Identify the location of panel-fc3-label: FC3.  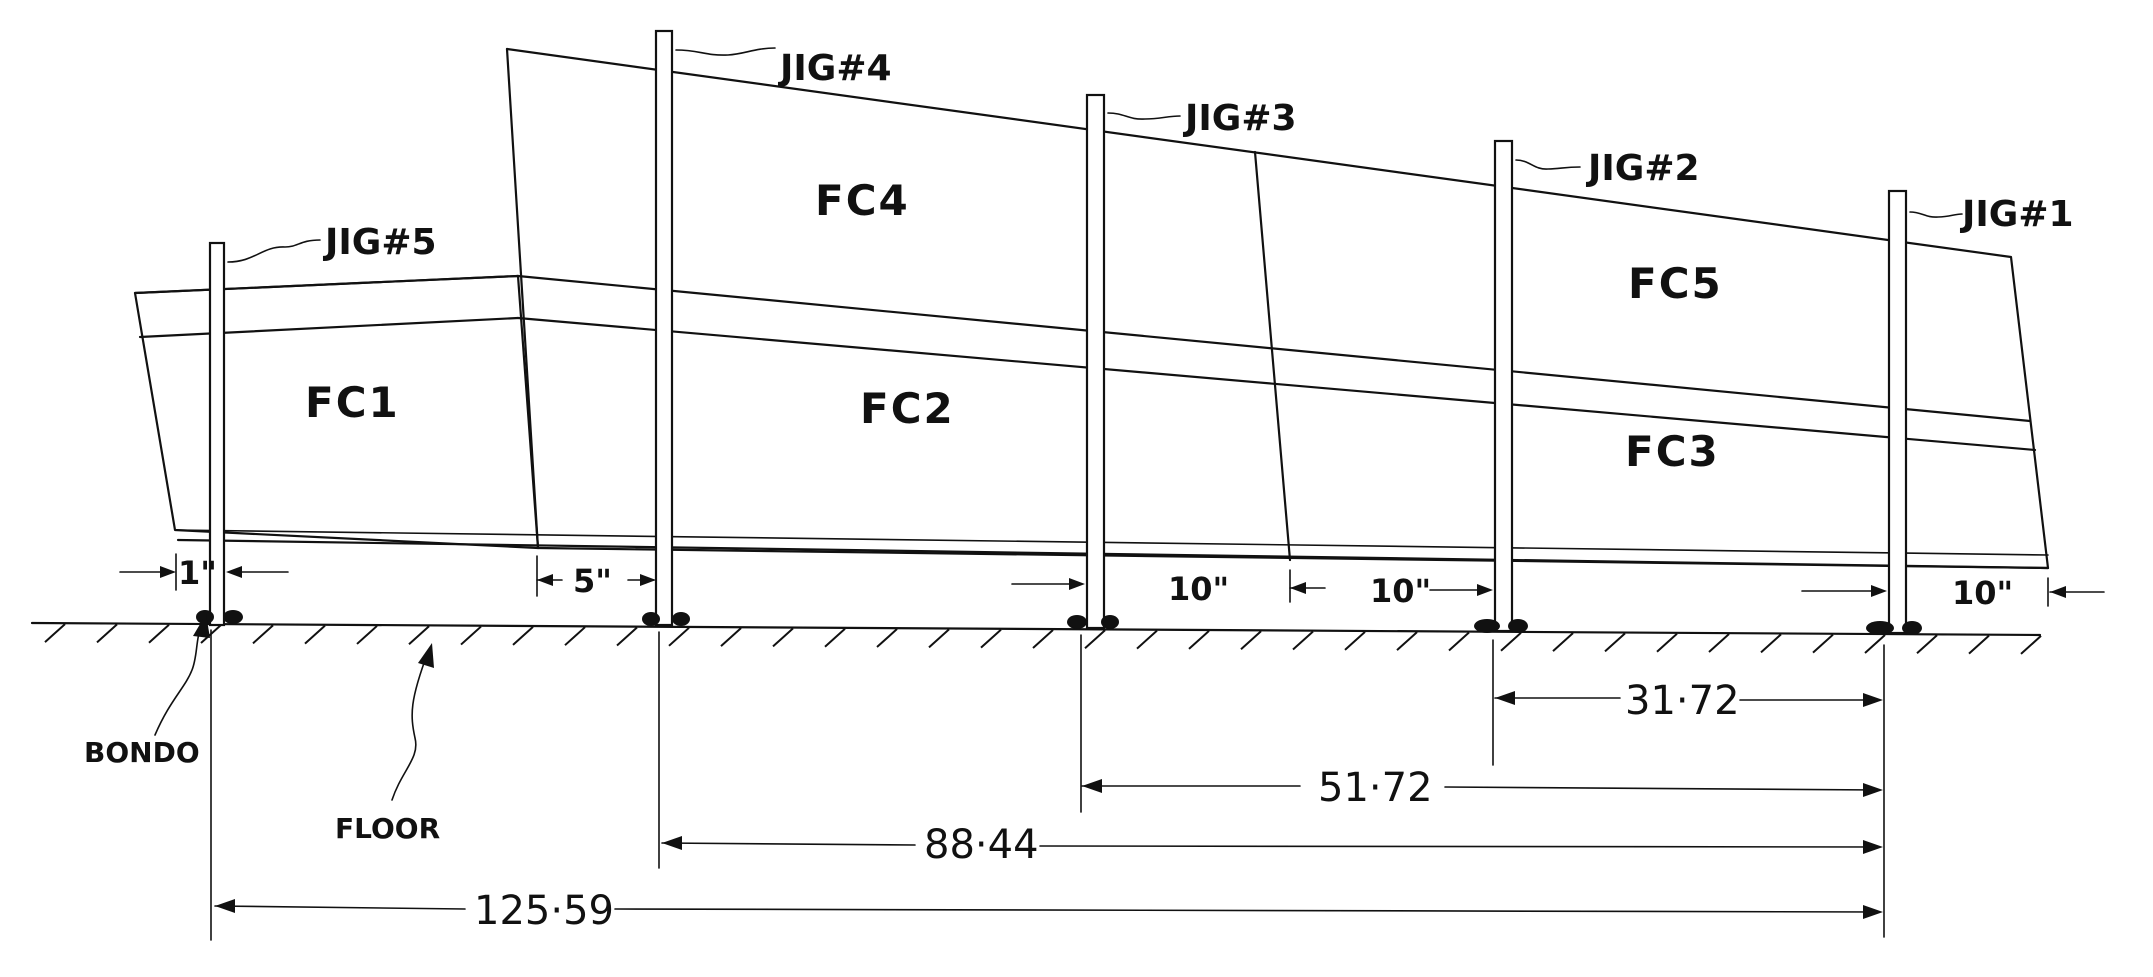
(1672, 451).